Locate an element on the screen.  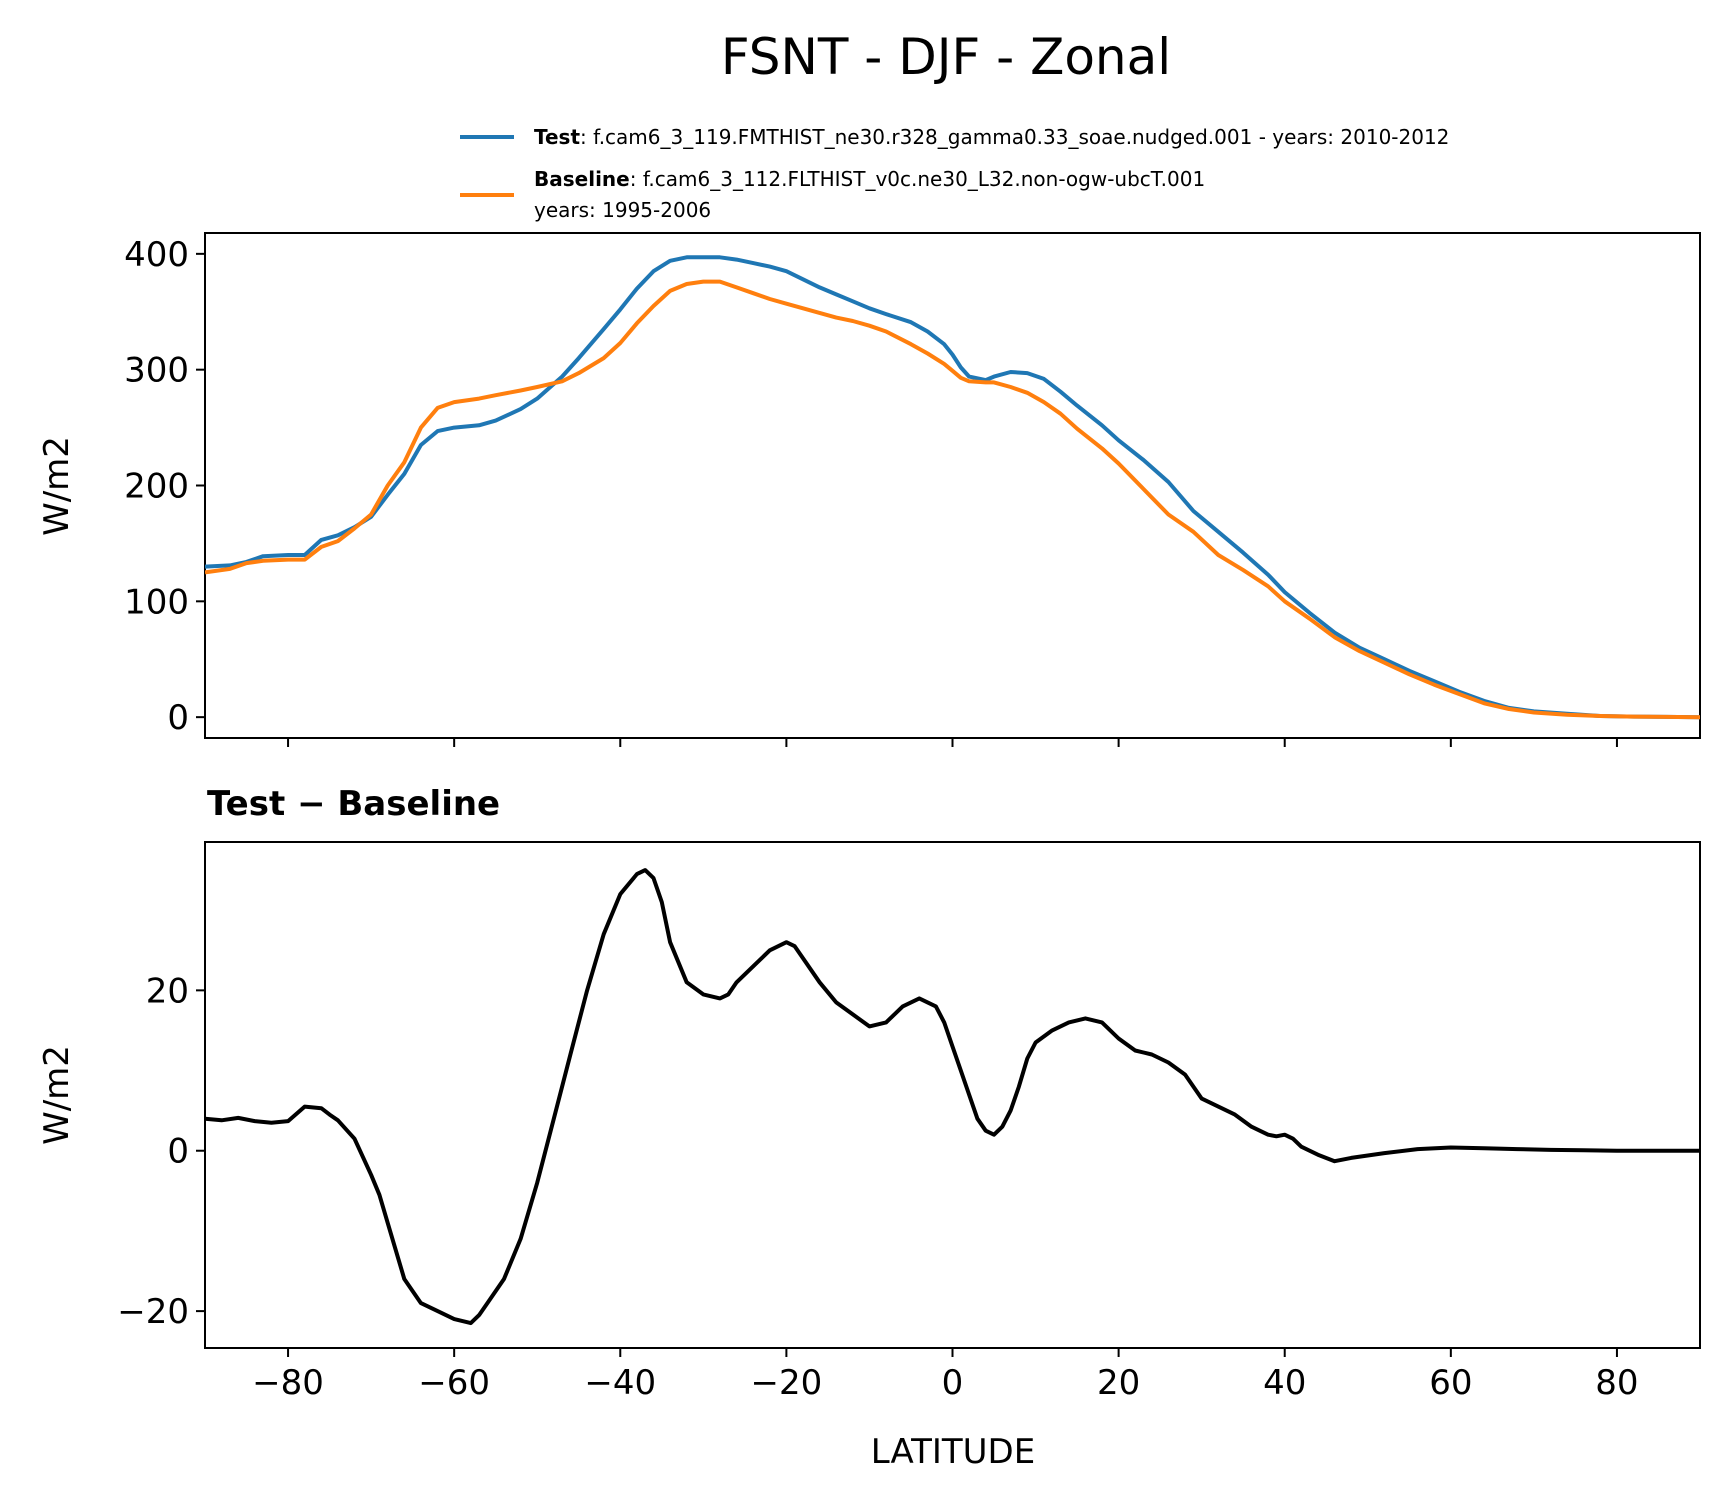
diff-x-tick-label: −20 is located at coordinates (787, 1383).